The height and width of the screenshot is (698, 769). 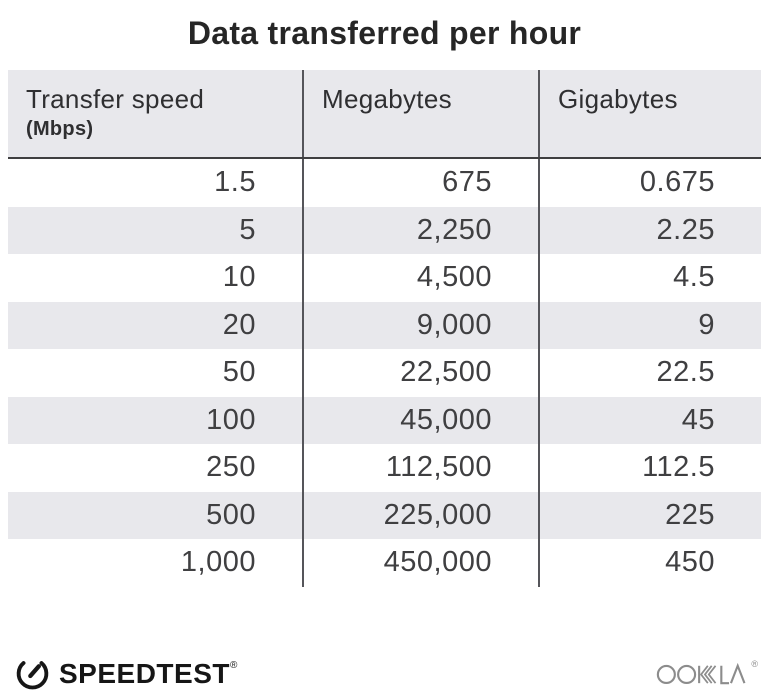 I want to click on cell-transfer-speed: 500, so click(x=231, y=514).